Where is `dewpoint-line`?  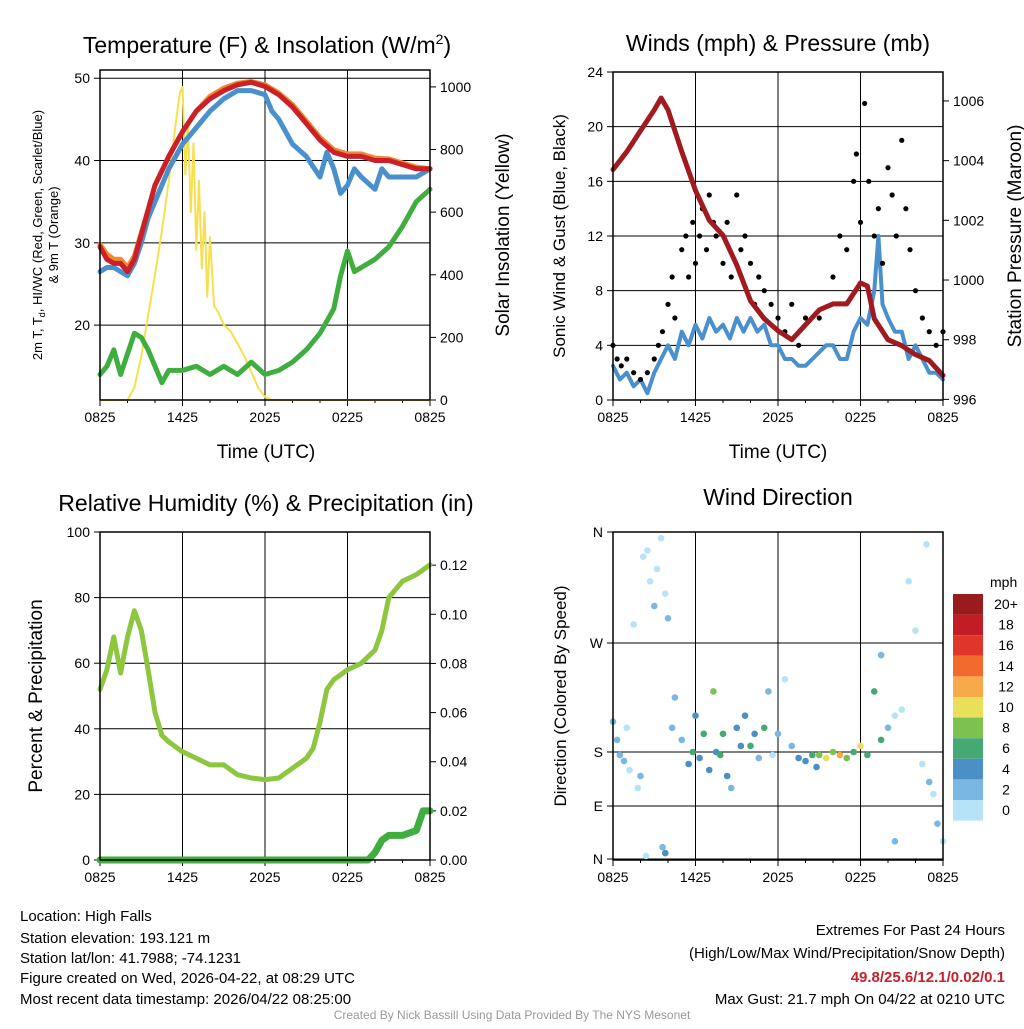
dewpoint-line is located at coordinates (265, 286).